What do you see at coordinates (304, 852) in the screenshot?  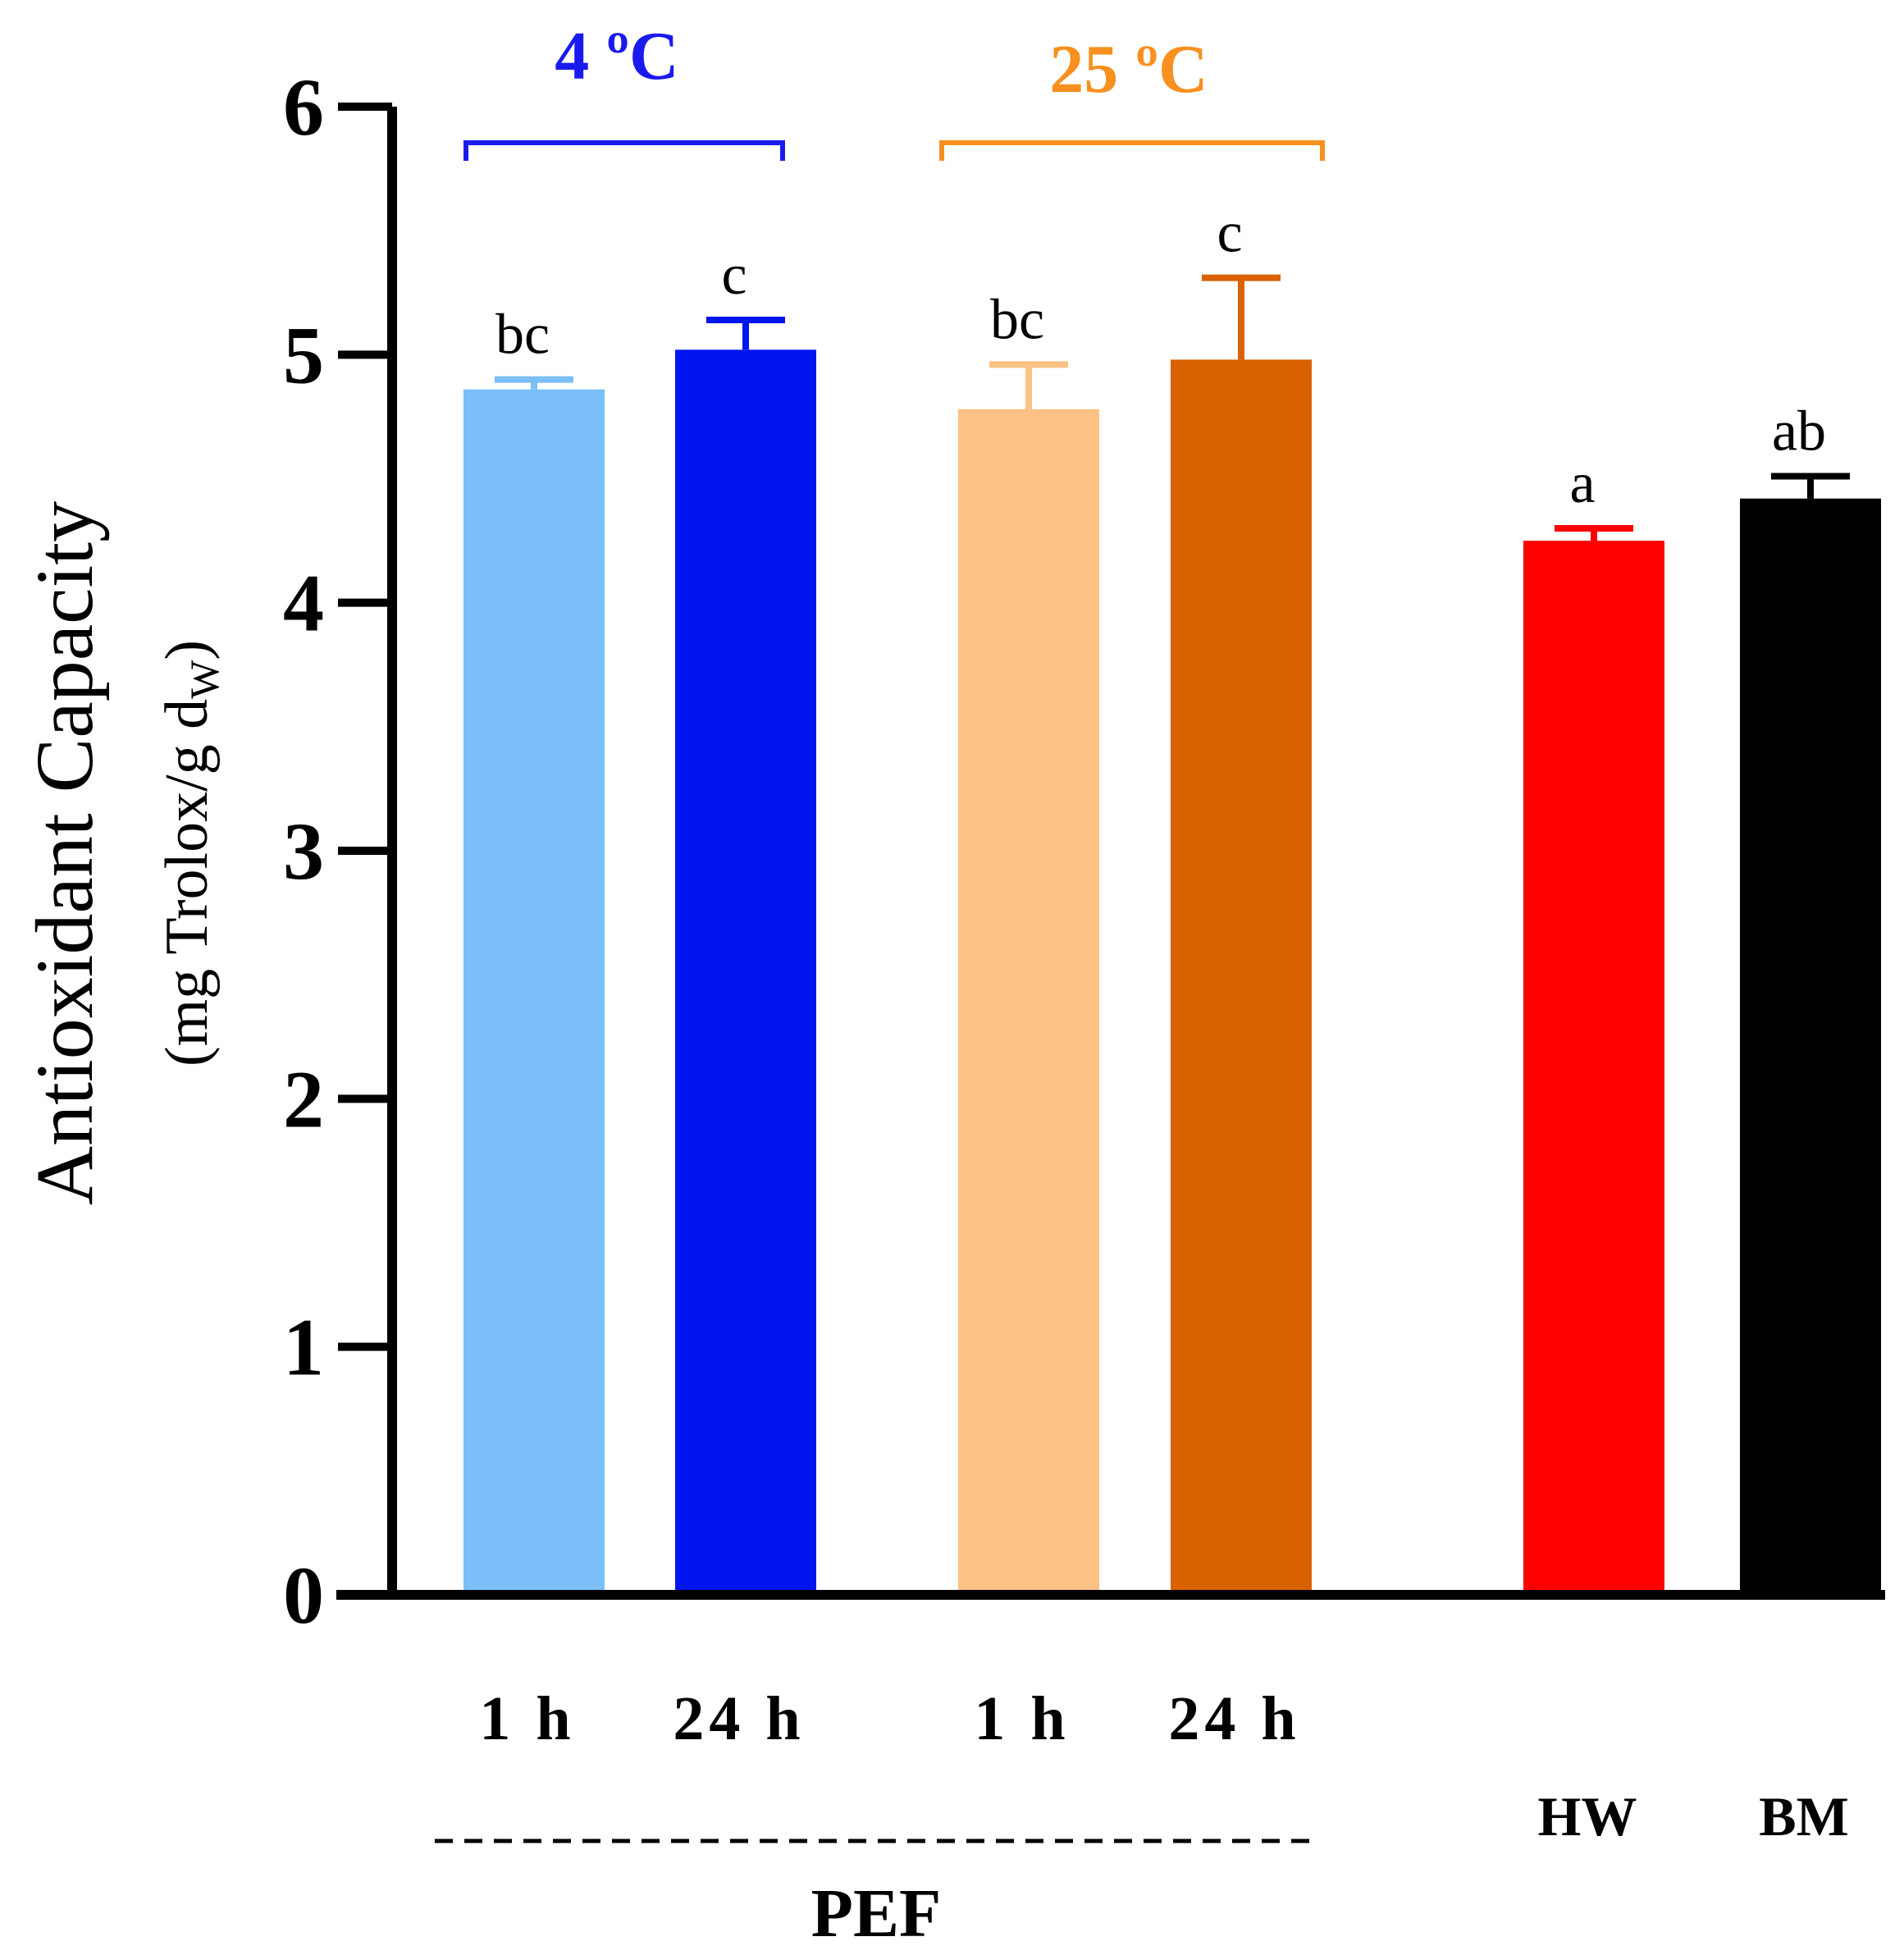 I see `y-tick-label-3: 3` at bounding box center [304, 852].